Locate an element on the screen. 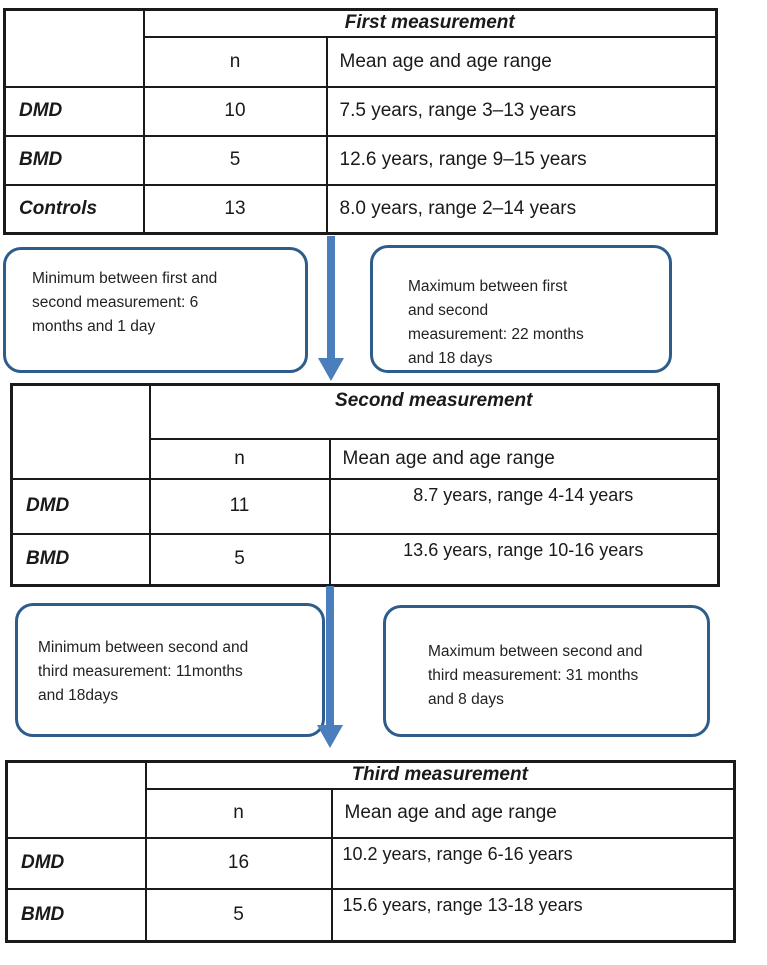 This screenshot has height=965, width=767. table-row: DMD 16 10.2 years, range 6-16 years is located at coordinates (370, 863).